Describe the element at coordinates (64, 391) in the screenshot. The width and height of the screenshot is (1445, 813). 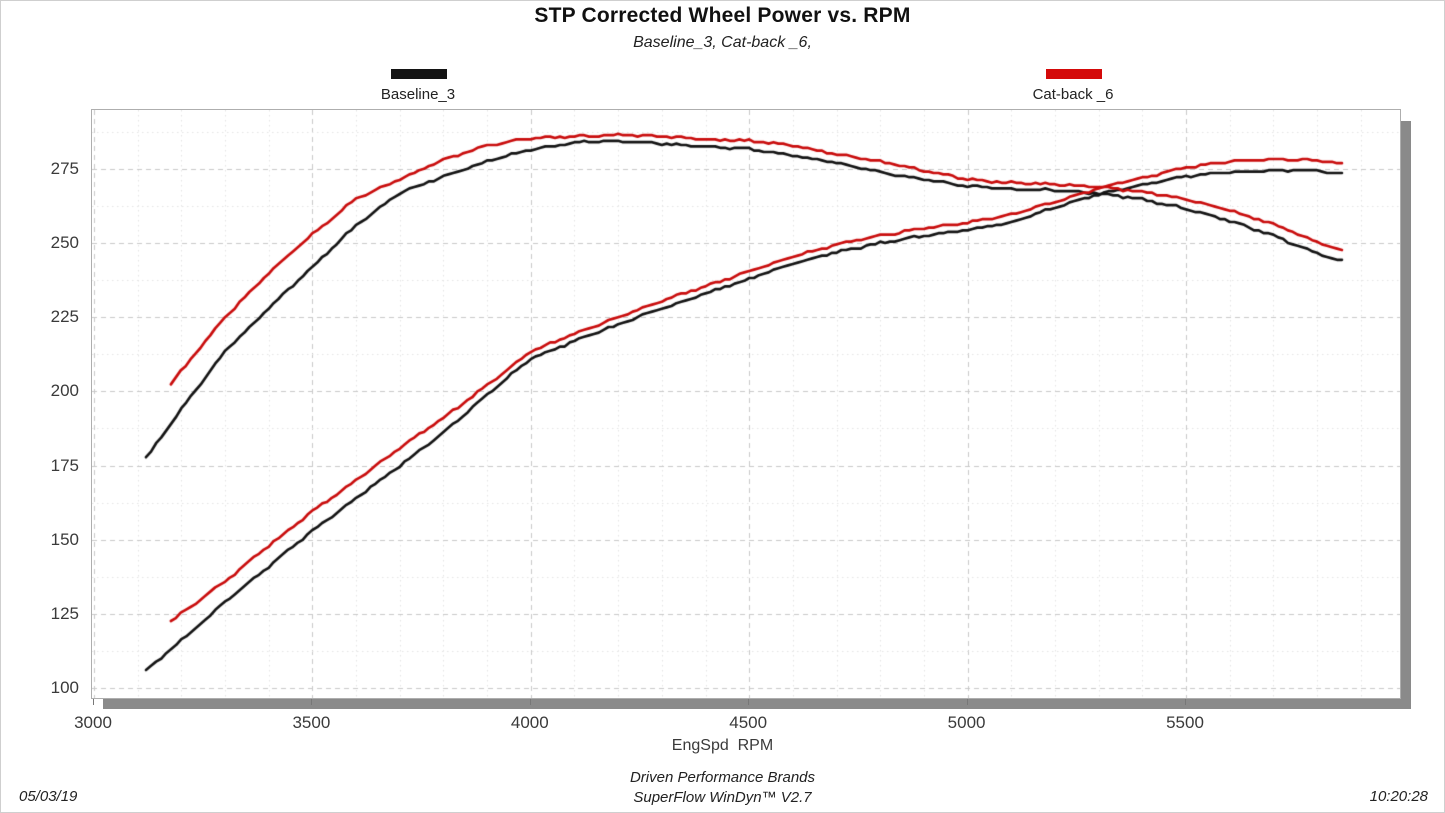
I see `y-tick-label-200: 200` at that location.